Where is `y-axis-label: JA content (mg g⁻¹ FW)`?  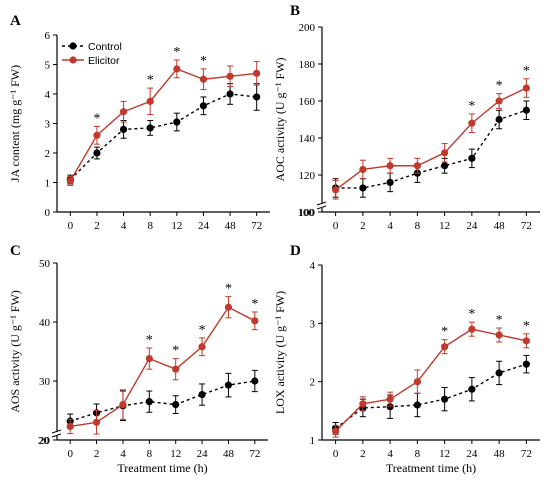
y-axis-label: JA content (mg g⁻¹ FW) is located at coordinates (15, 123).